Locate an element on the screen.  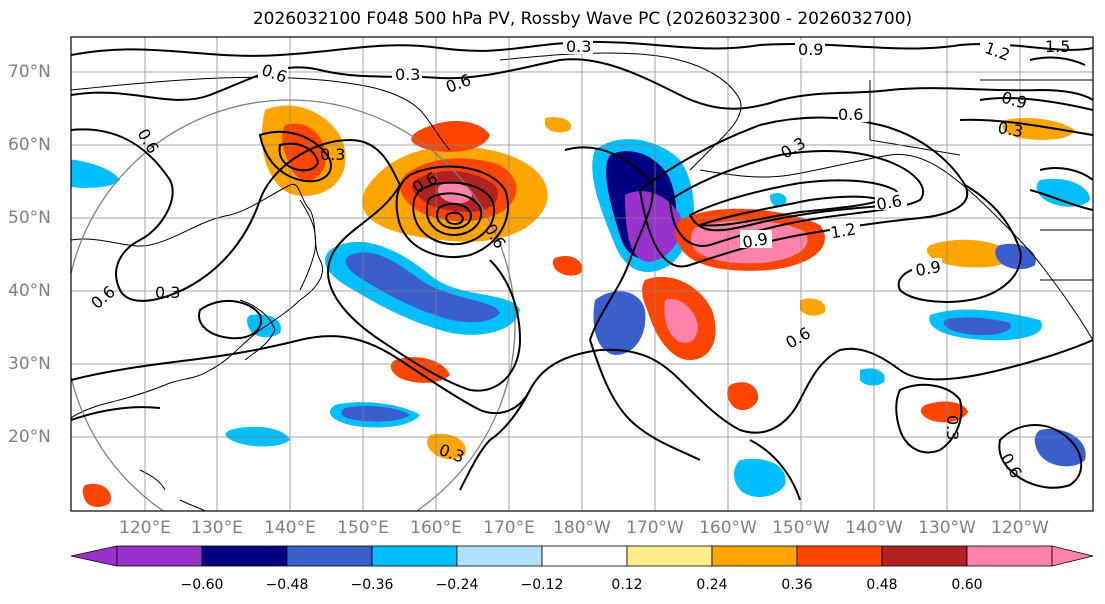
contour-label: 1.5 is located at coordinates (1057, 46).